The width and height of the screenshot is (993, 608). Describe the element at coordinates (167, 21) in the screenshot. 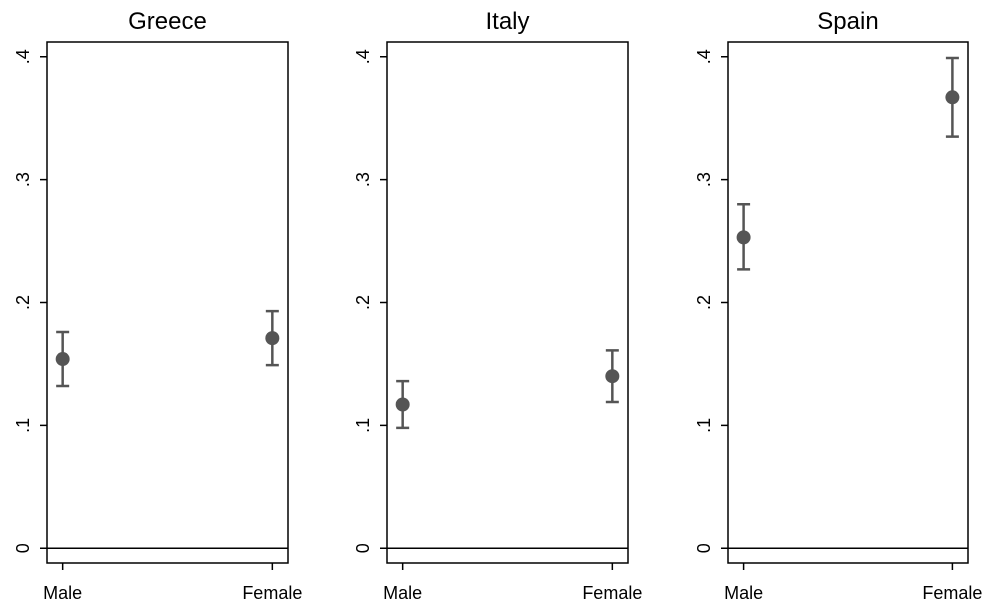

I see `panel-title: Greece` at that location.